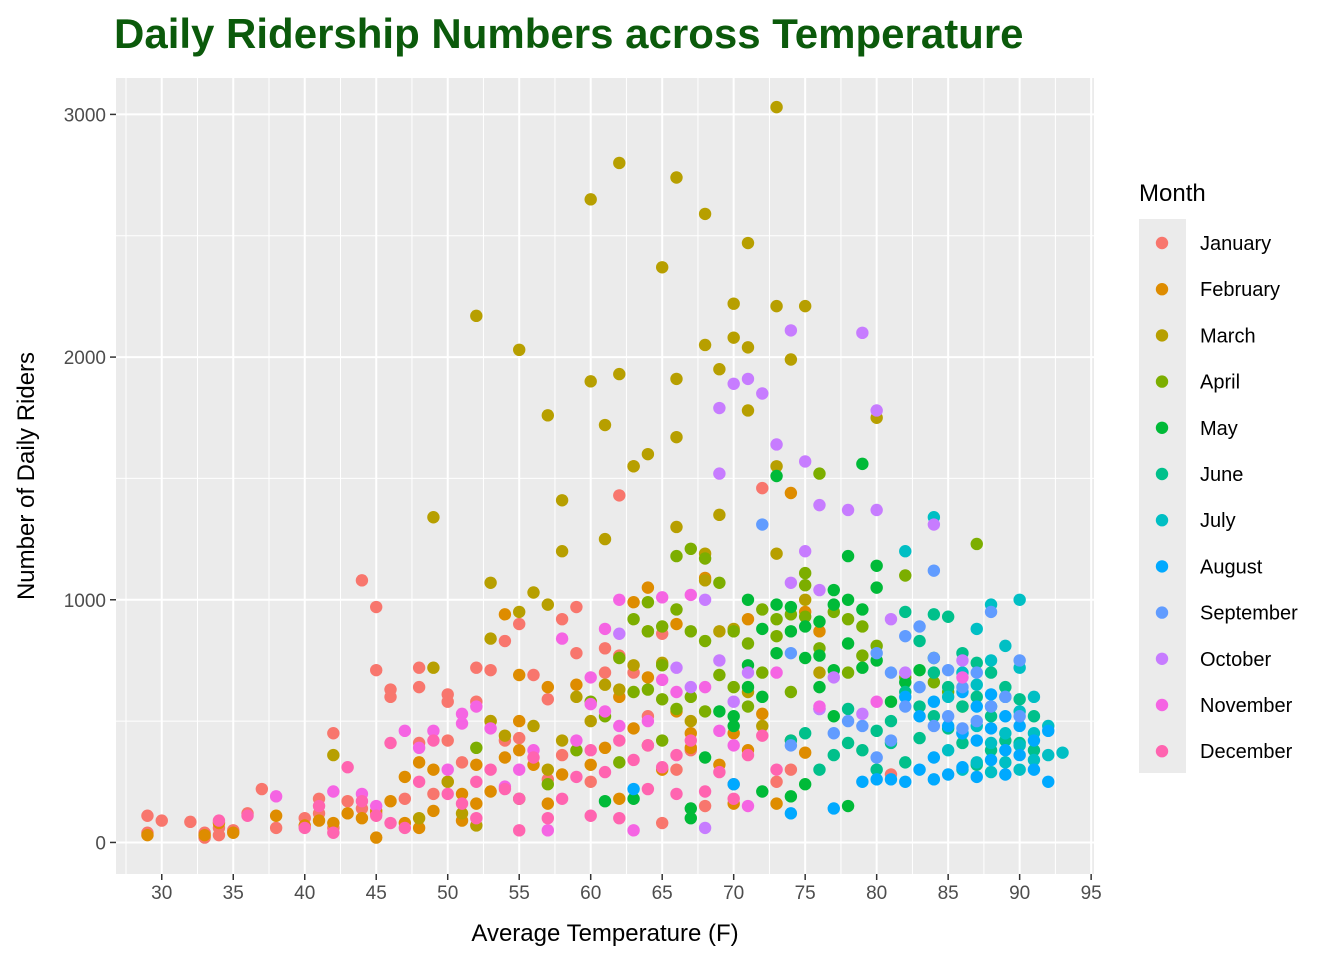 Image resolution: width=1344 pixels, height=960 pixels. I want to click on legend-label-june: June, so click(1221, 475).